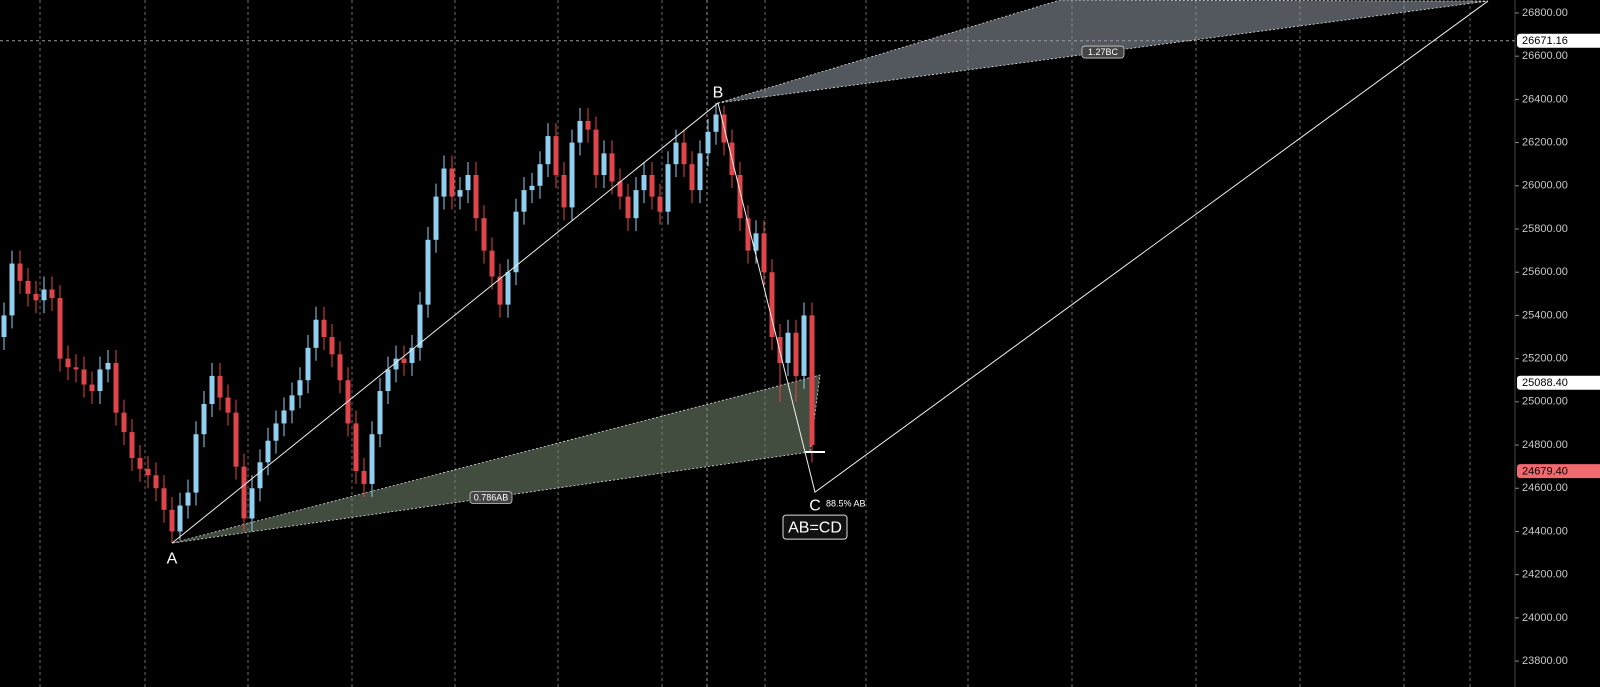 The image size is (1600, 687). What do you see at coordinates (1545, 142) in the screenshot?
I see `y-tick-label: 26200.00` at bounding box center [1545, 142].